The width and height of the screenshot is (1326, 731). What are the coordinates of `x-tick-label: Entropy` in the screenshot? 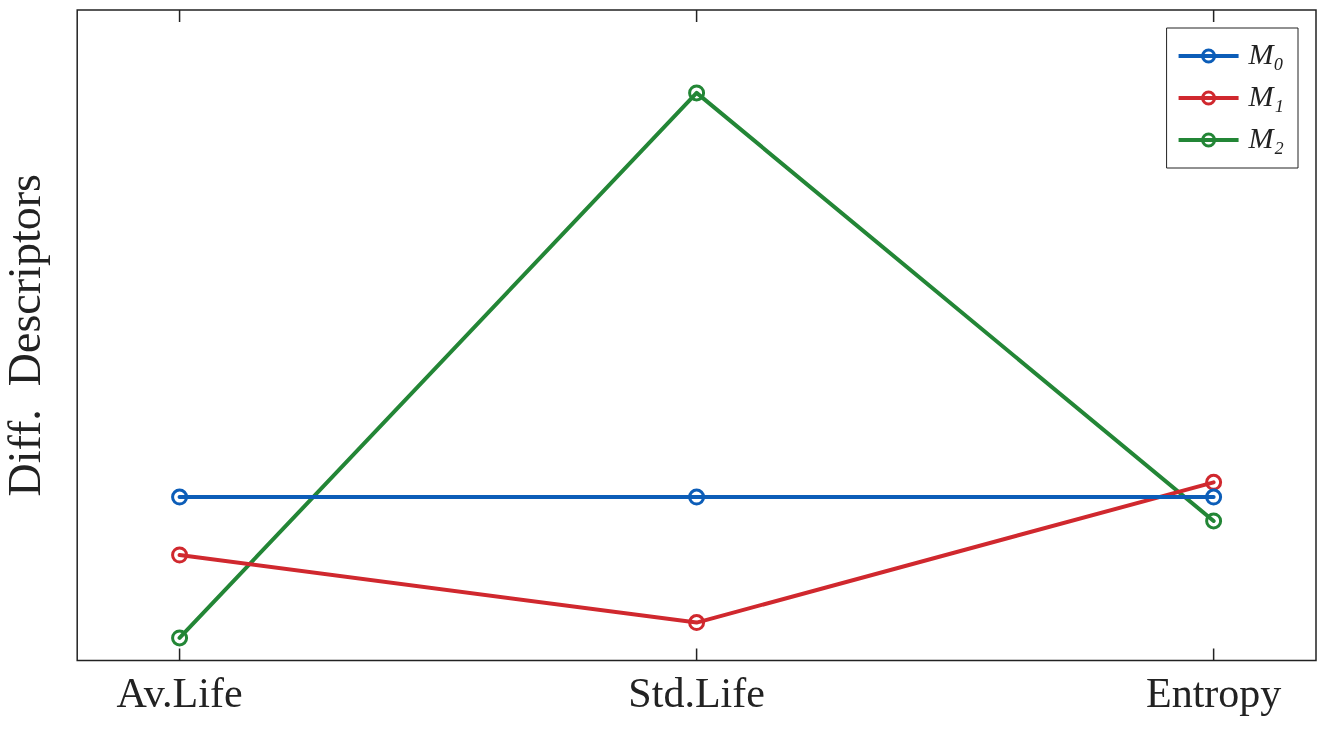 It's located at (1213, 692).